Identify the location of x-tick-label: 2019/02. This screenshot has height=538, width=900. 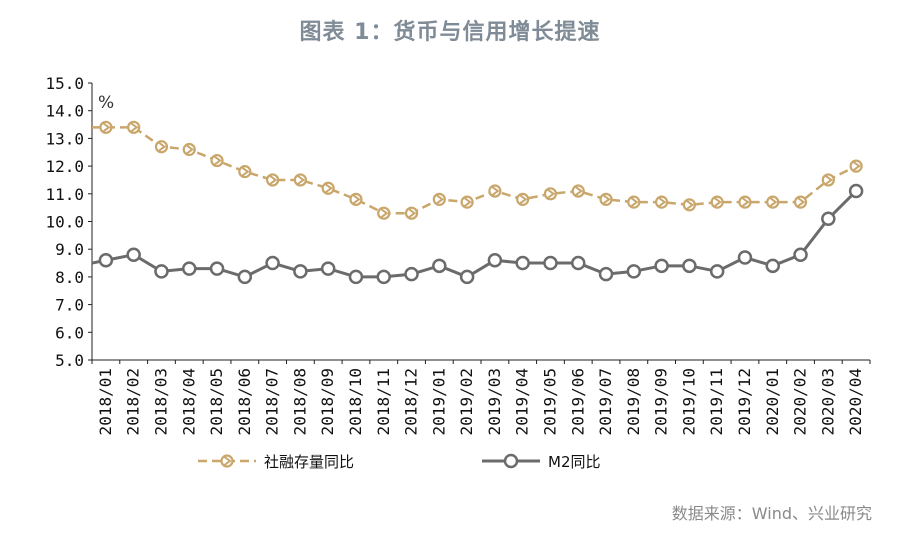
(466, 401).